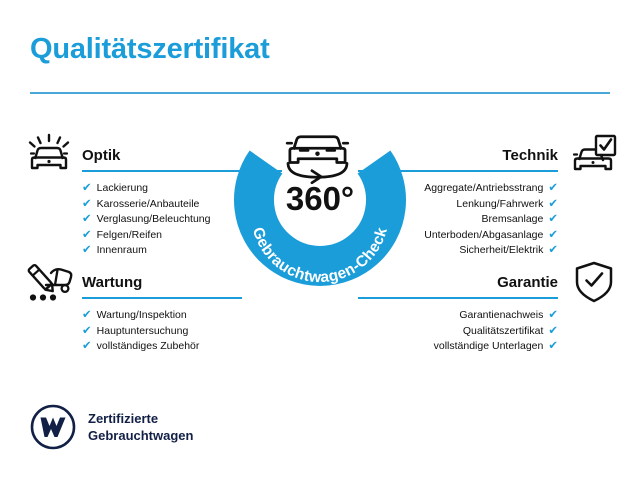 The image size is (640, 480). I want to click on footer-brand: Zertifizierte Gebrauchtwagen, so click(111, 427).